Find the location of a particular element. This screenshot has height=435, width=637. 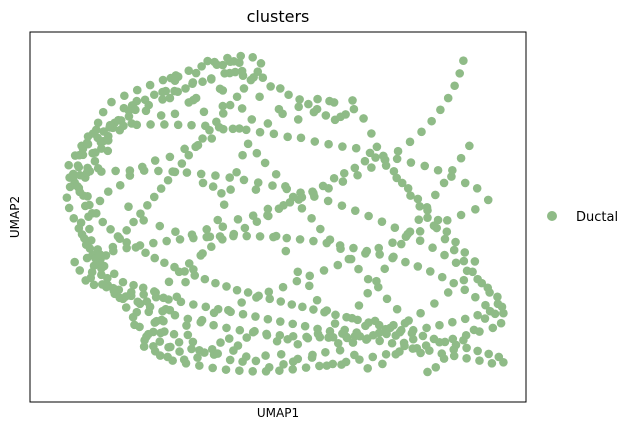

legend: Ductal is located at coordinates (582, 217).